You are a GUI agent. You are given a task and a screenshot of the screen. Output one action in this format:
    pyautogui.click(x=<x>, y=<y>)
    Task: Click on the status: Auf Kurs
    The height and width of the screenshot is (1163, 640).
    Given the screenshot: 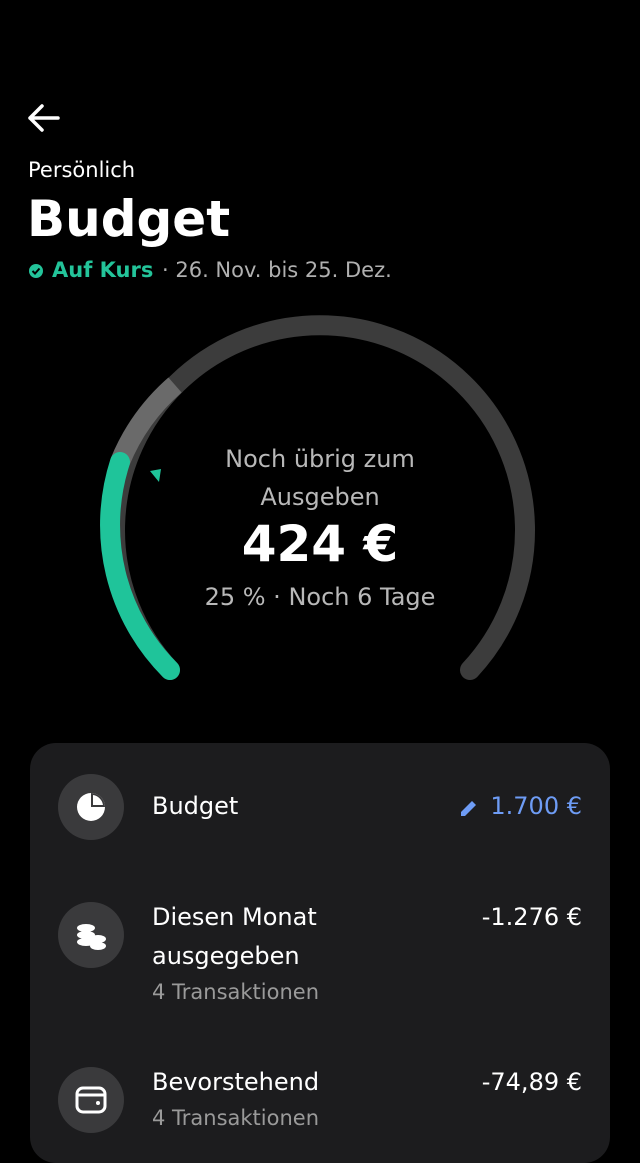 What is the action you would take?
    pyautogui.click(x=103, y=270)
    